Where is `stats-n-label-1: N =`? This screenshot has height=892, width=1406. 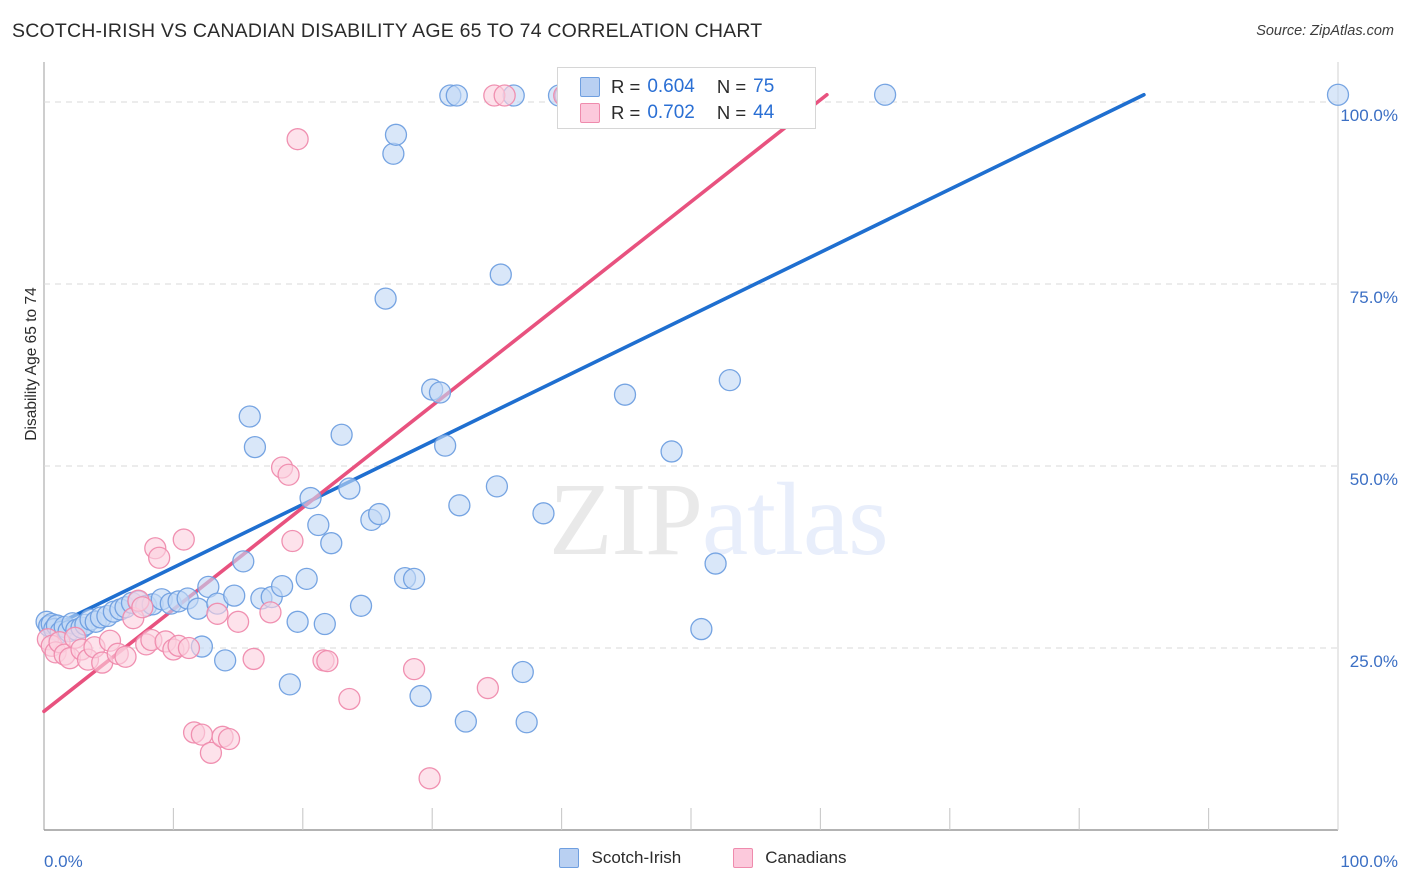 stats-n-label-1: N = is located at coordinates (731, 112).